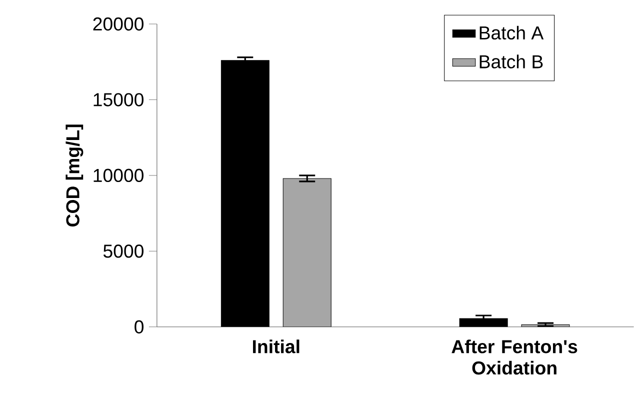 The image size is (634, 419). What do you see at coordinates (75, 175) in the screenshot?
I see `y-axis-title: COD [mg/L]` at bounding box center [75, 175].